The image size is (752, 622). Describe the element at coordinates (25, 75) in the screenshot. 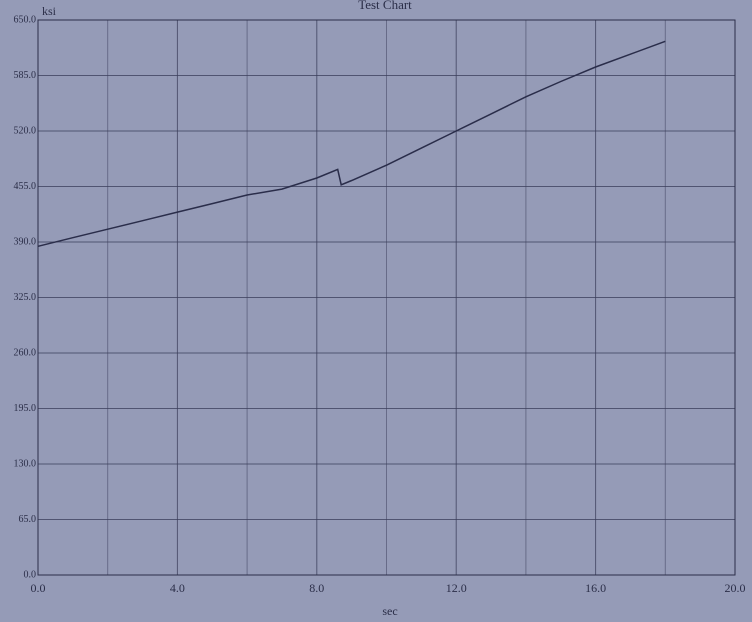

I see `y-tick-label: 585.0` at that location.